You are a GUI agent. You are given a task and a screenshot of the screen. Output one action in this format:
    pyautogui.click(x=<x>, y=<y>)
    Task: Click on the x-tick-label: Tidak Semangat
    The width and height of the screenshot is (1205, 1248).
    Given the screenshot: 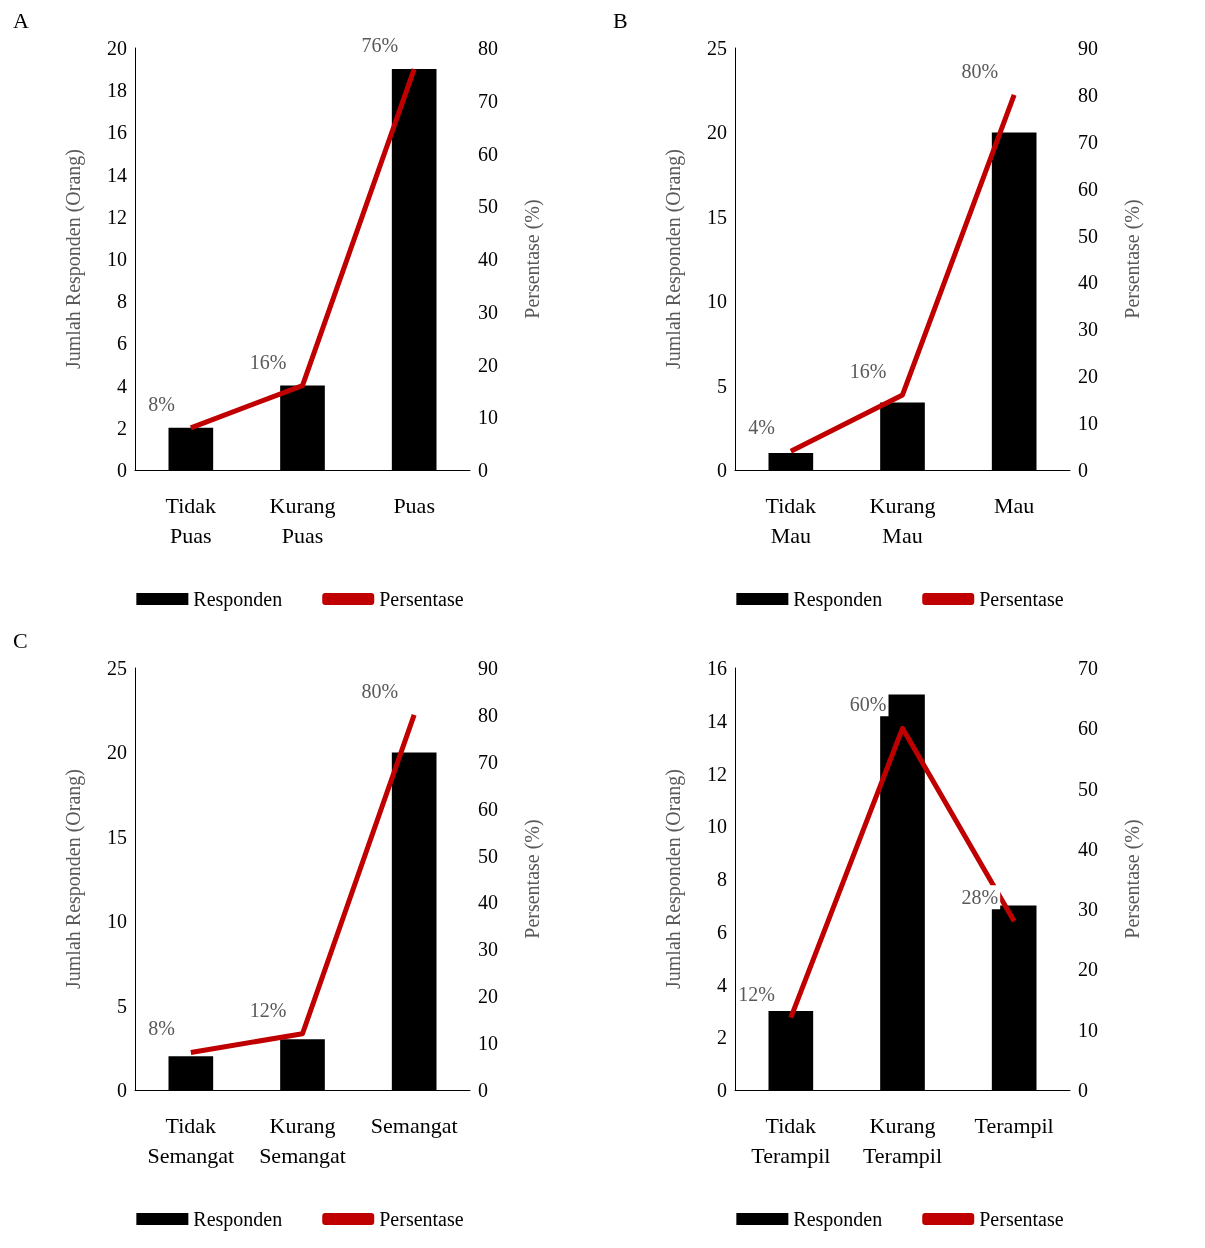 What is the action you would take?
    pyautogui.click(x=191, y=1140)
    